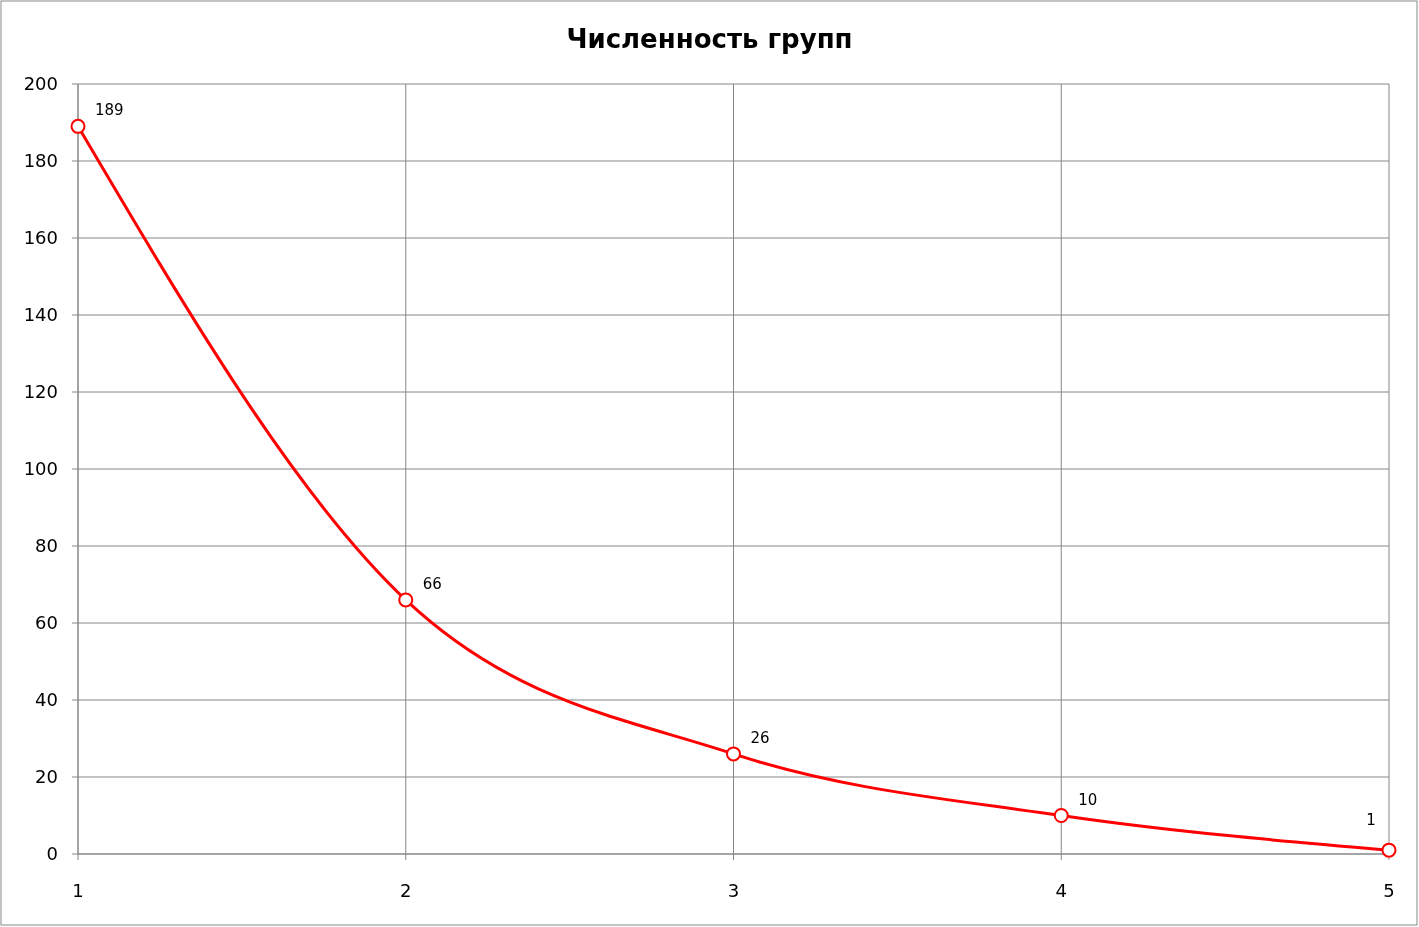 This screenshot has width=1419, height=927. What do you see at coordinates (46, 545) in the screenshot?
I see `y-tick-label: 80` at bounding box center [46, 545].